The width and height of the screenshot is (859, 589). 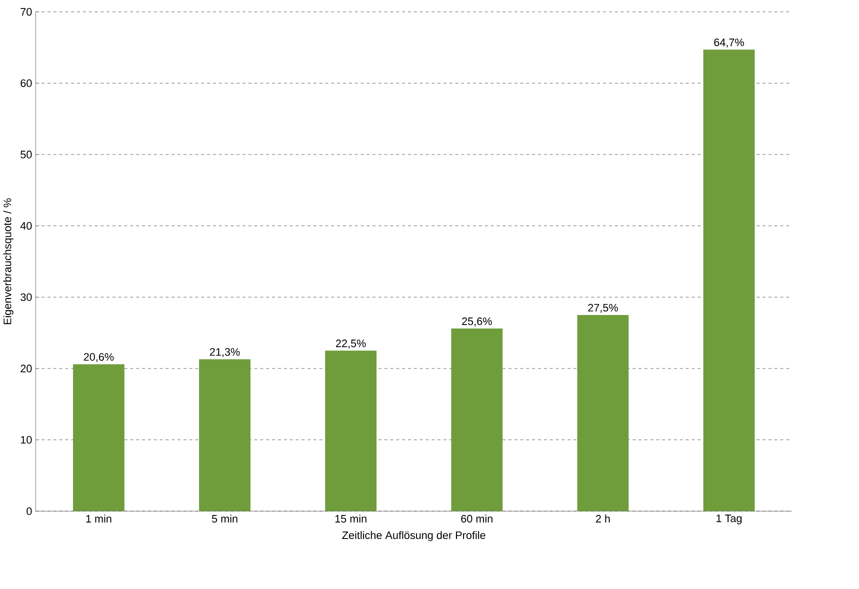 What do you see at coordinates (225, 518) in the screenshot?
I see `x-tick-label: 5 min` at bounding box center [225, 518].